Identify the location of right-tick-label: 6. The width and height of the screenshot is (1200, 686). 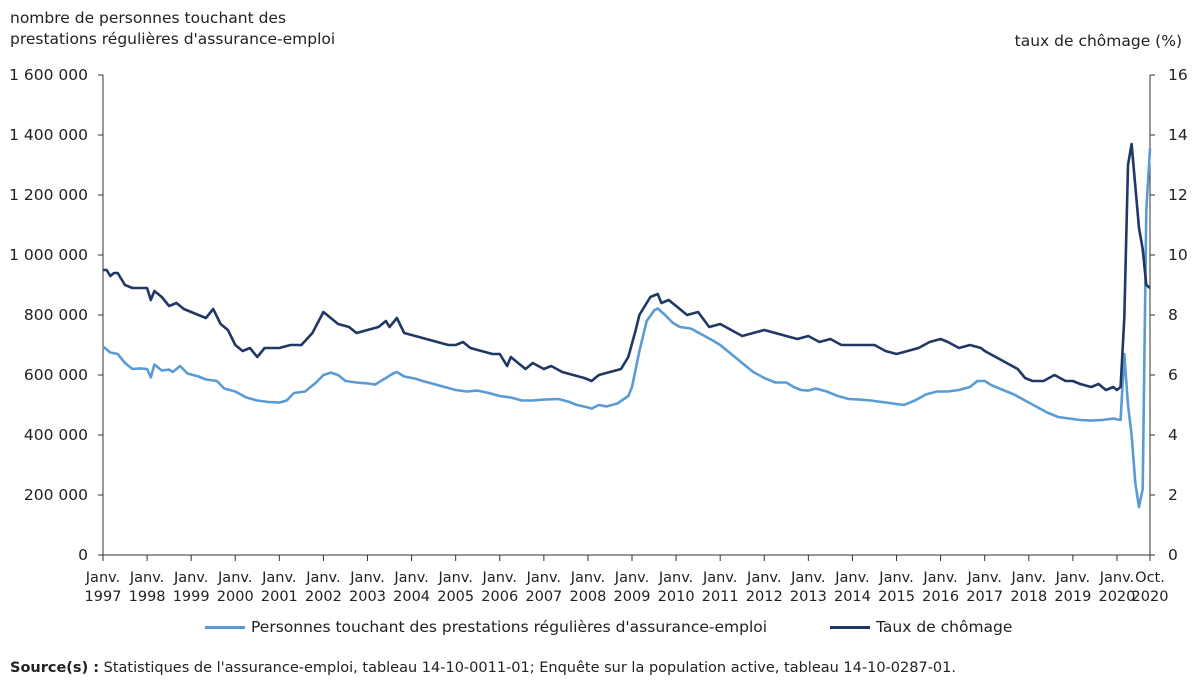
(1173, 375).